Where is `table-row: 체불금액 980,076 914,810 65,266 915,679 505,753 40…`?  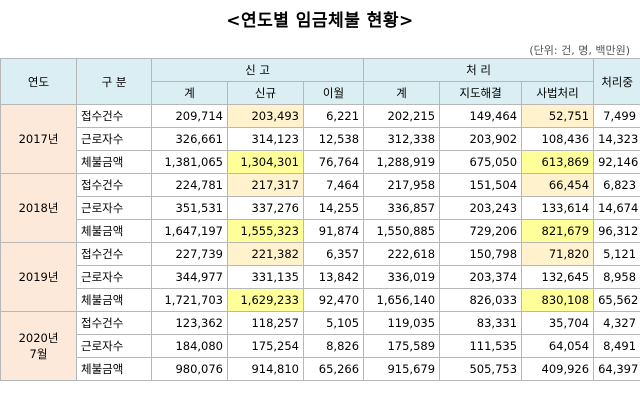
table-row: 체불금액 980,076 914,810 65,266 915,679 505,753 40… is located at coordinates (320, 369).